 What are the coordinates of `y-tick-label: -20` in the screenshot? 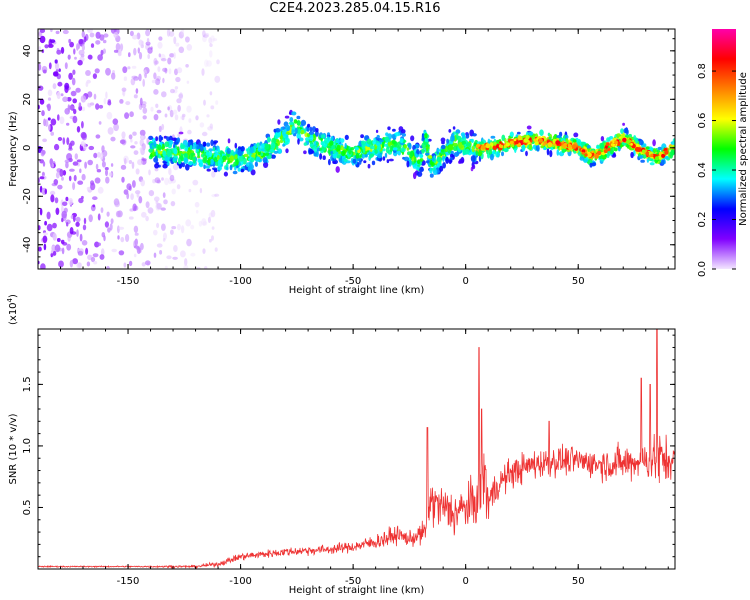 It's located at (27, 196).